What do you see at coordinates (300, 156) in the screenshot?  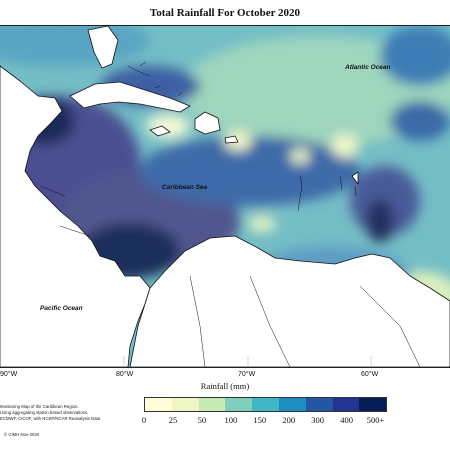 I see `virgin-islands-light` at bounding box center [300, 156].